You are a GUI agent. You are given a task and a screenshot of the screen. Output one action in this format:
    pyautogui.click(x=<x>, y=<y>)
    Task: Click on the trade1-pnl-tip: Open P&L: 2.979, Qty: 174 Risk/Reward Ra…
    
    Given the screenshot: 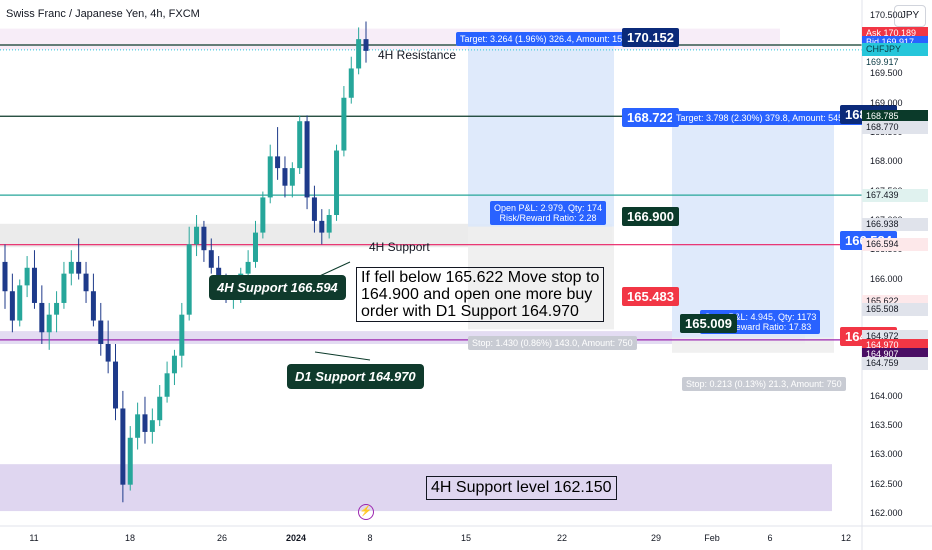 What is the action you would take?
    pyautogui.click(x=548, y=213)
    